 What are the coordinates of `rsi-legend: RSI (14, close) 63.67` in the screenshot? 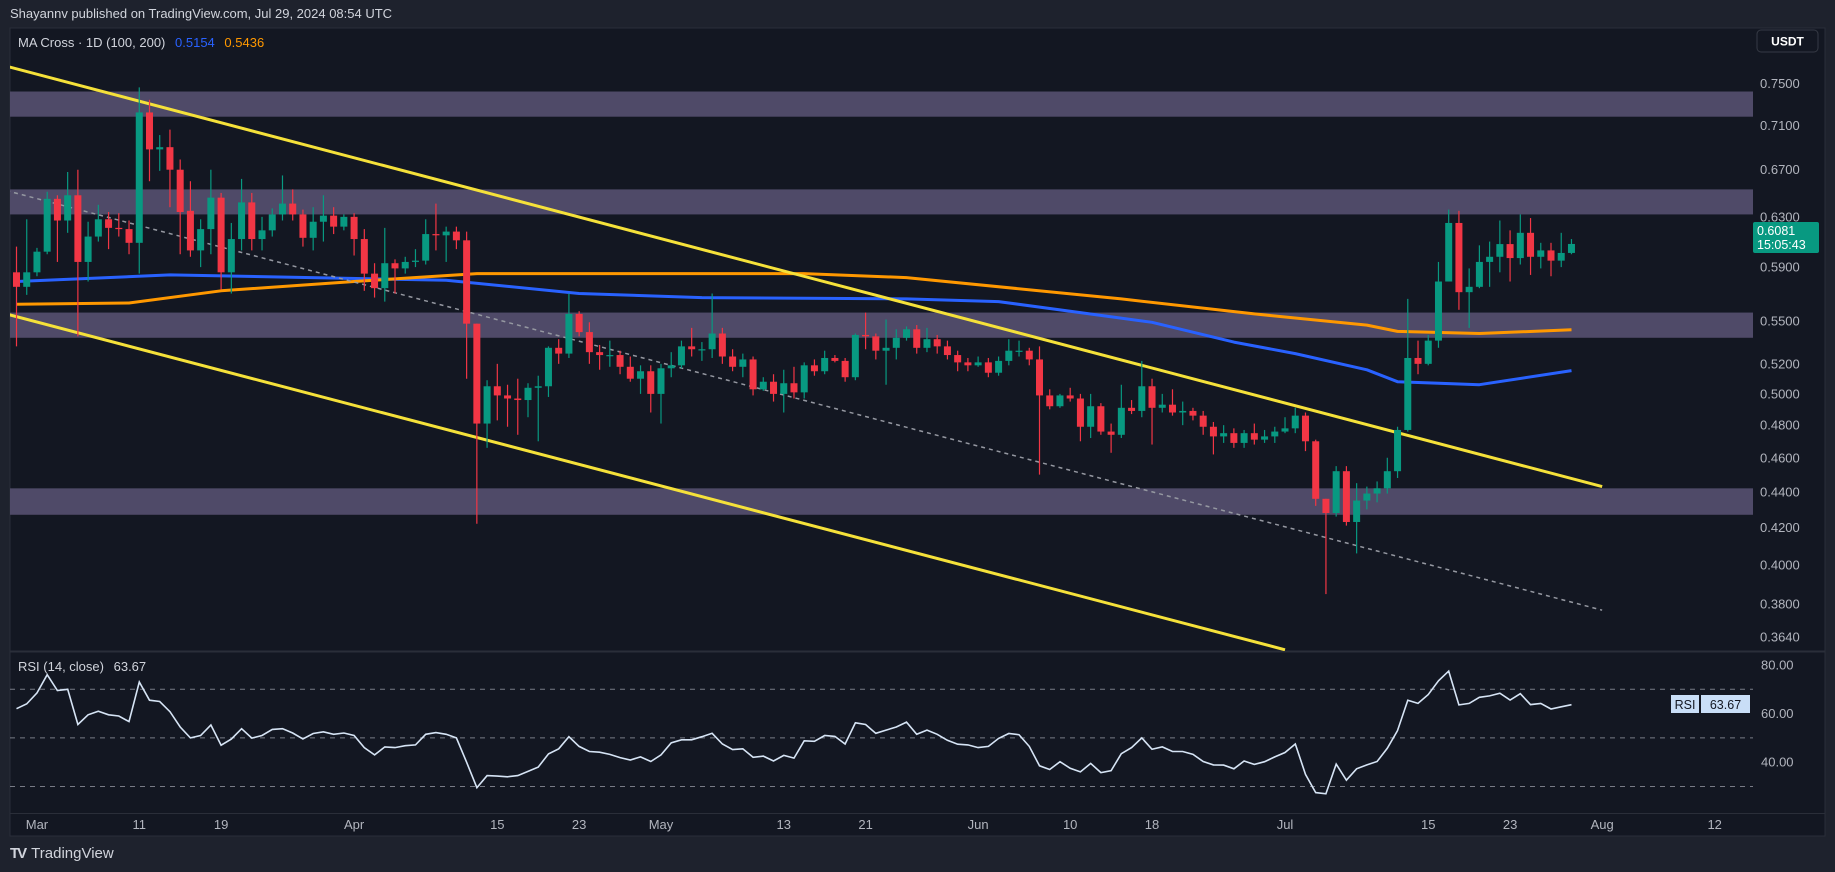 It's located at (82, 666).